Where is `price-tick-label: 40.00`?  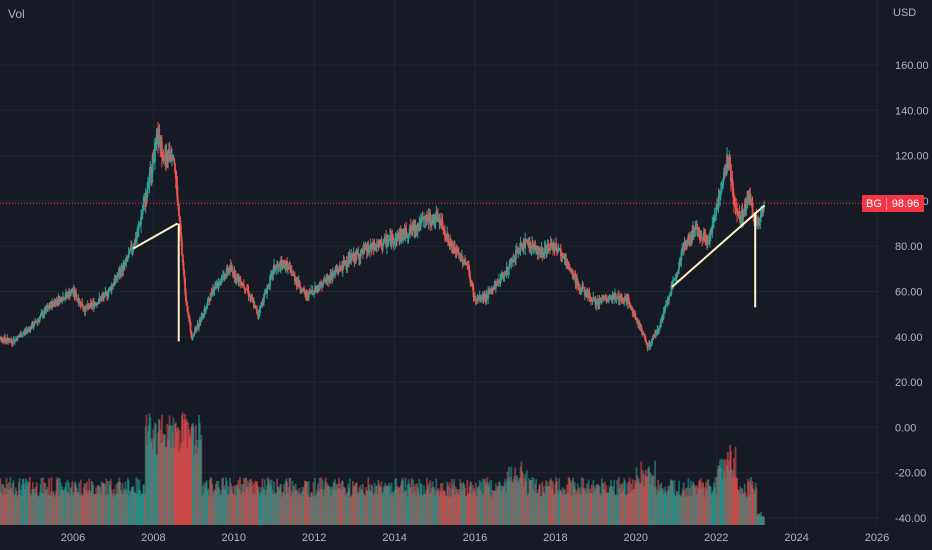 price-tick-label: 40.00 is located at coordinates (909, 338).